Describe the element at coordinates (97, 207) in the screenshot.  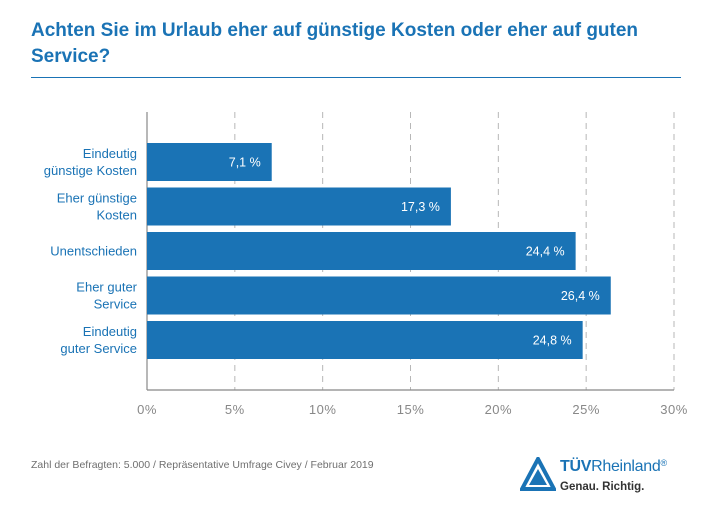
I see `category-label: Eher günstige Kosten` at that location.